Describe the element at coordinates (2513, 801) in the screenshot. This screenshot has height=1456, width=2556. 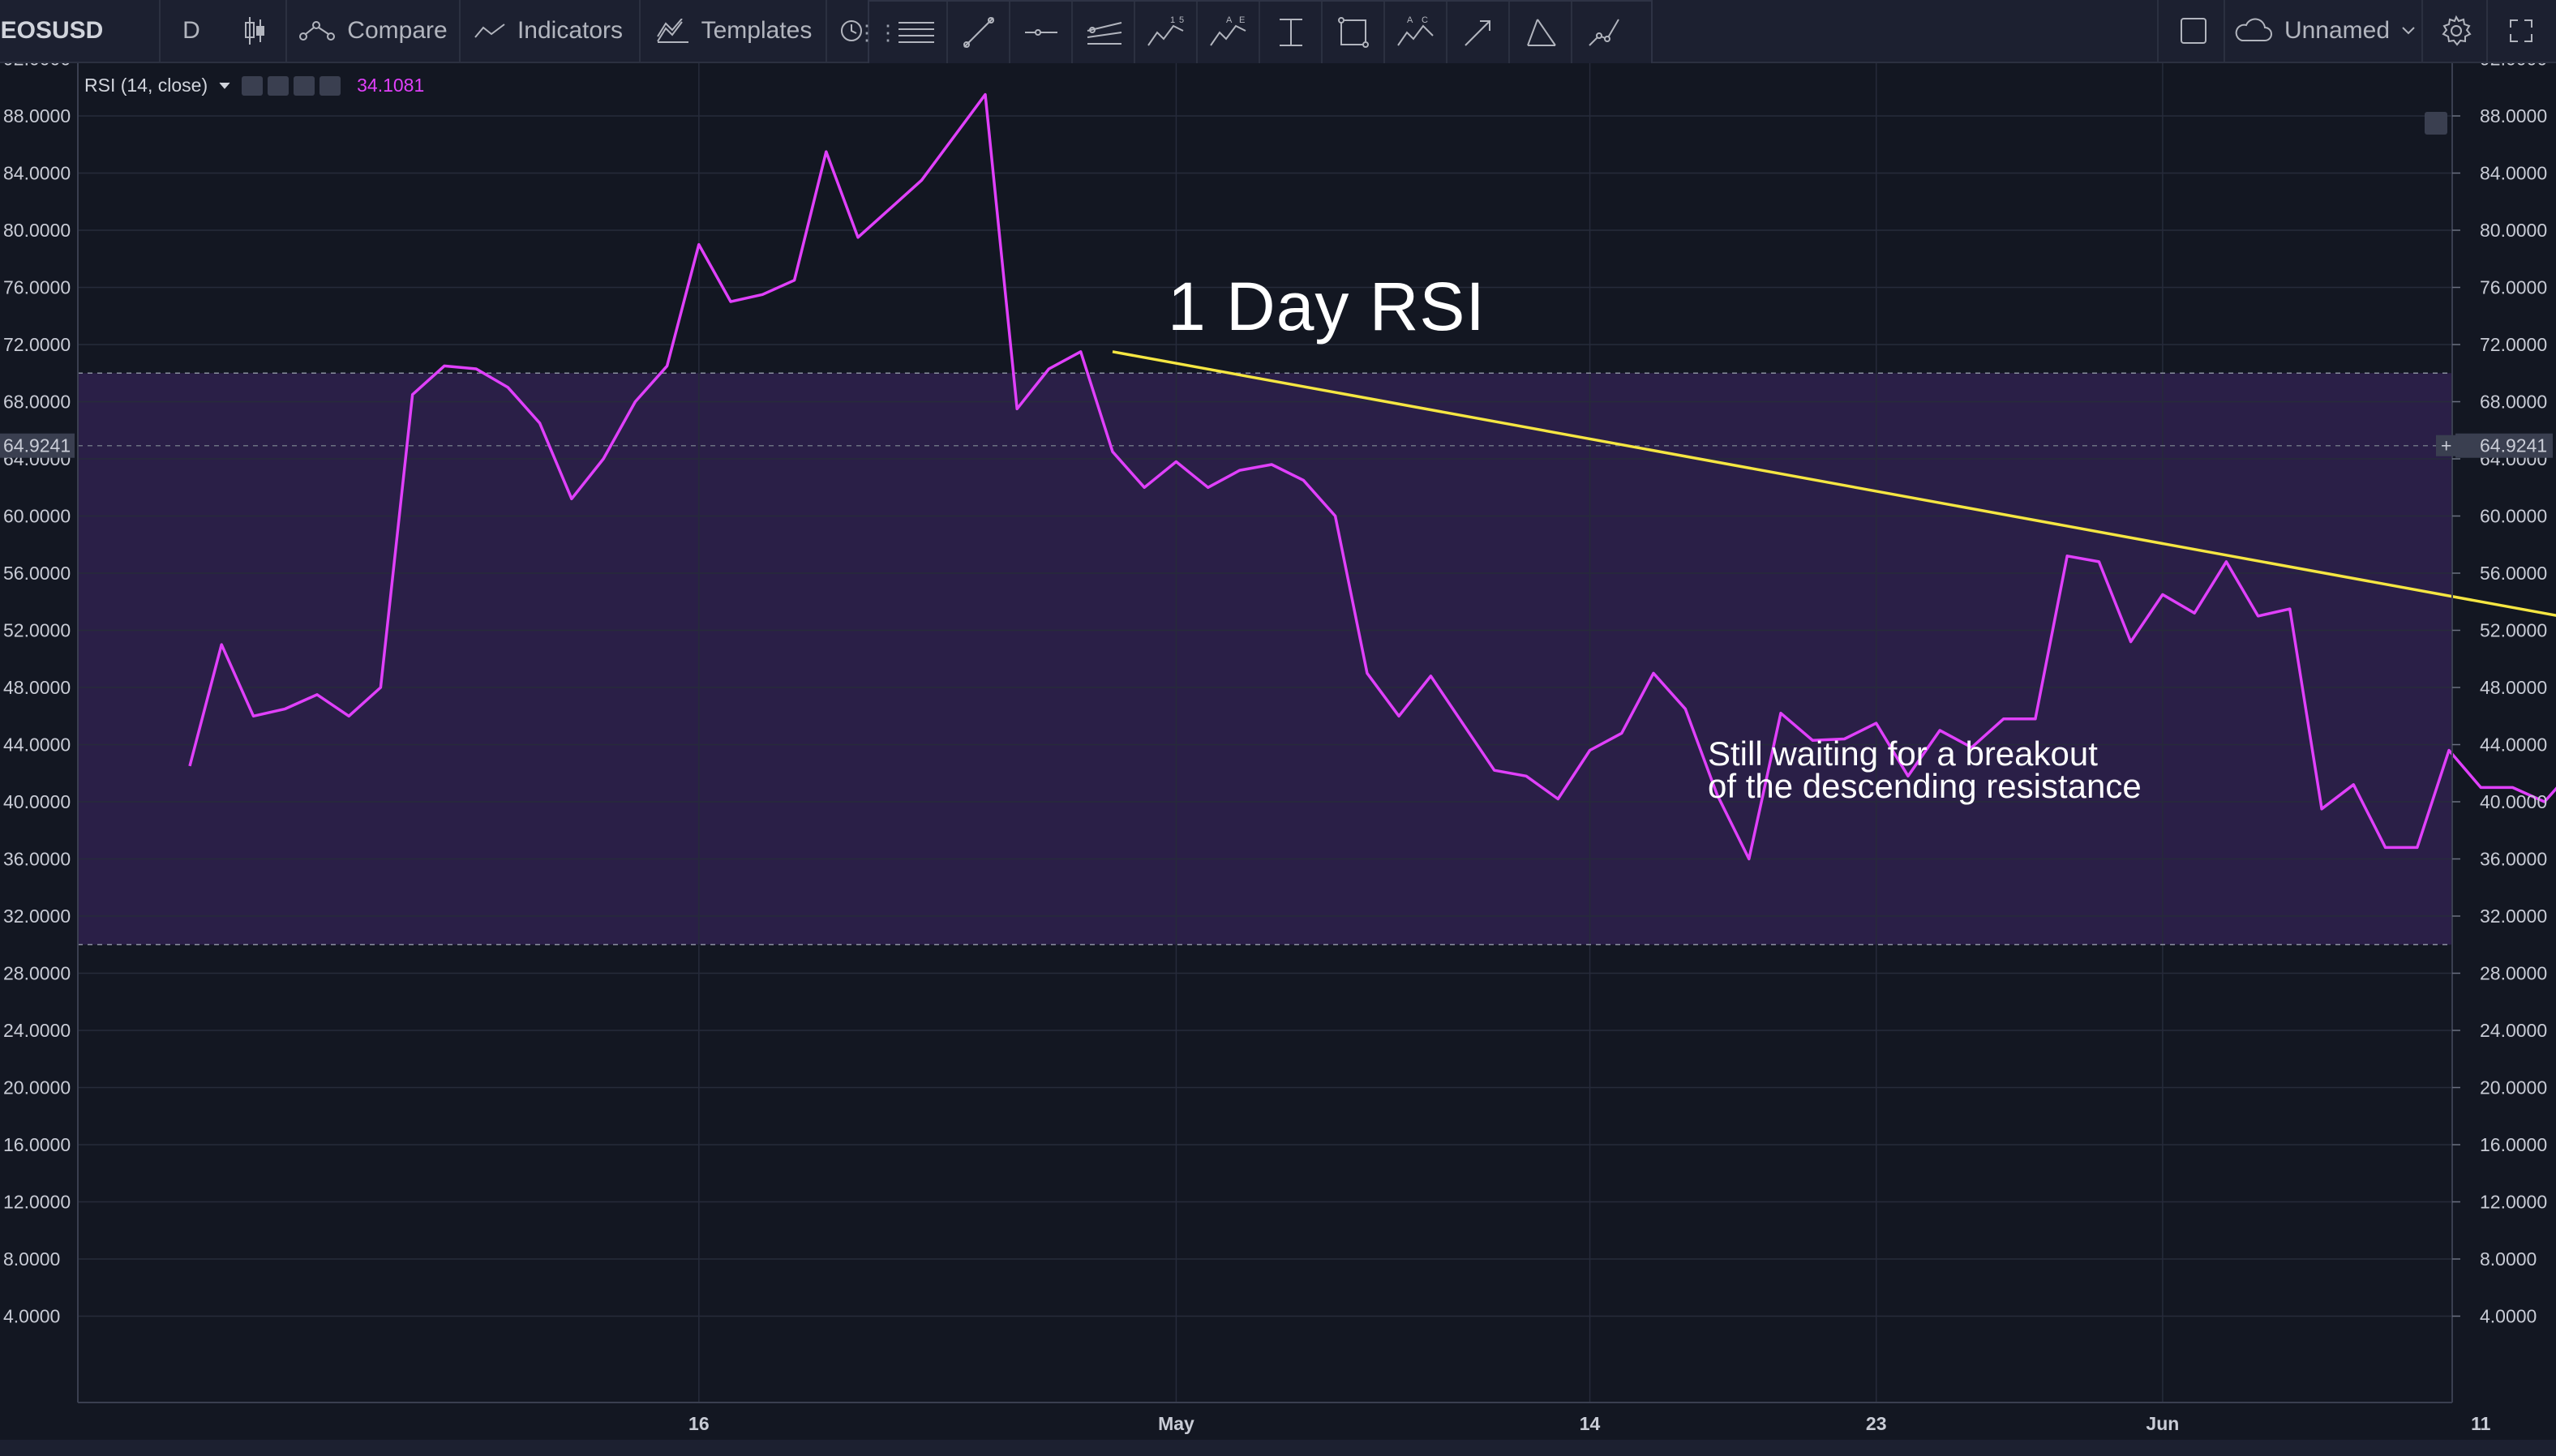
I see `y-tick-label-right: 40.0000` at that location.